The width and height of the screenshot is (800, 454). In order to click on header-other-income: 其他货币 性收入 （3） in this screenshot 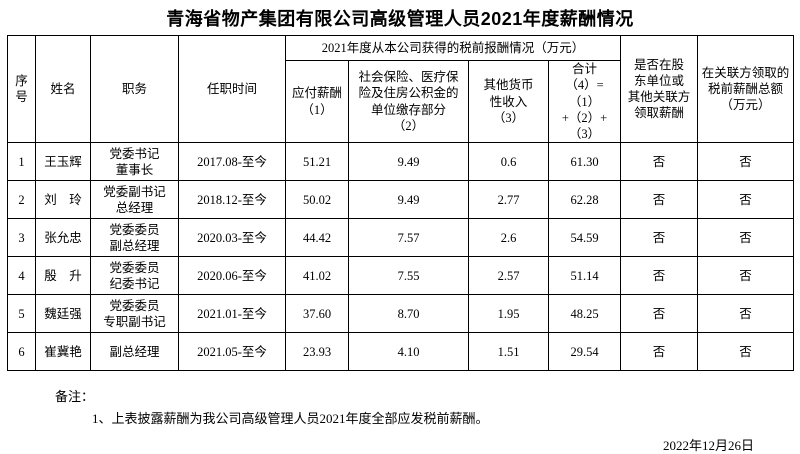, I will do `click(508, 101)`.